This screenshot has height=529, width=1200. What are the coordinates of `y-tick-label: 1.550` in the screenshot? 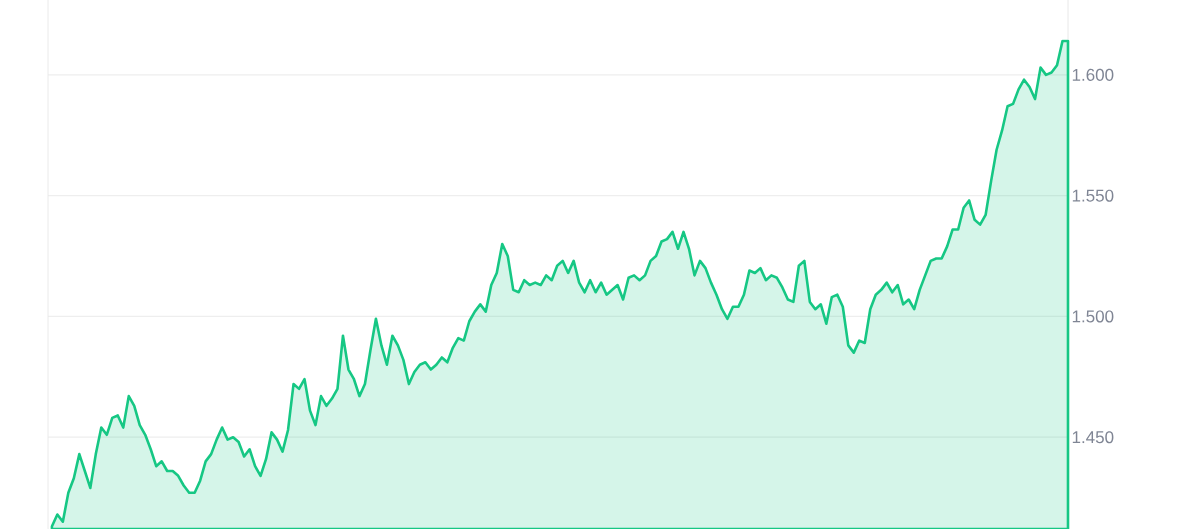 It's located at (1093, 195).